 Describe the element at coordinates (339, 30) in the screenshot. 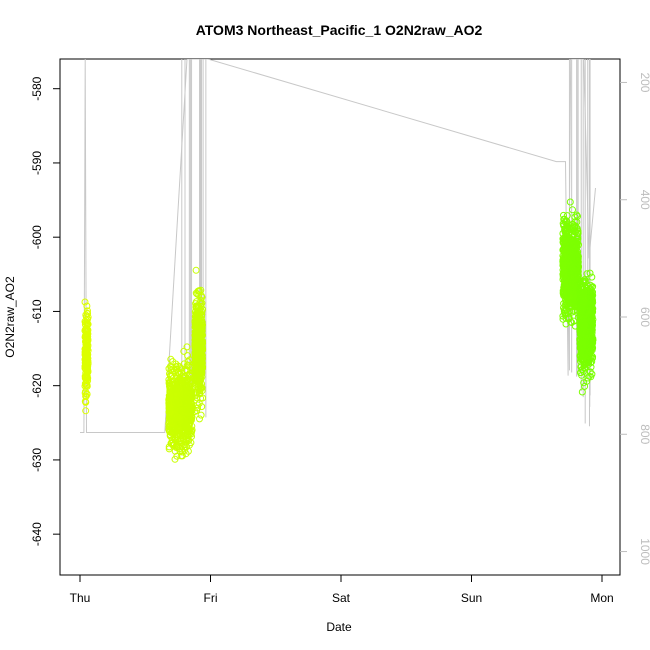

I see `chart-title: ATOM3 Northeast_Pacific_1 O2N2raw_AO2` at that location.